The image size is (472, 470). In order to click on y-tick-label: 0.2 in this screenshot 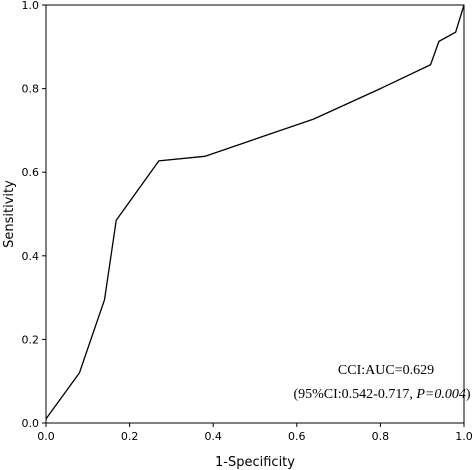, I will do `click(31, 339)`.